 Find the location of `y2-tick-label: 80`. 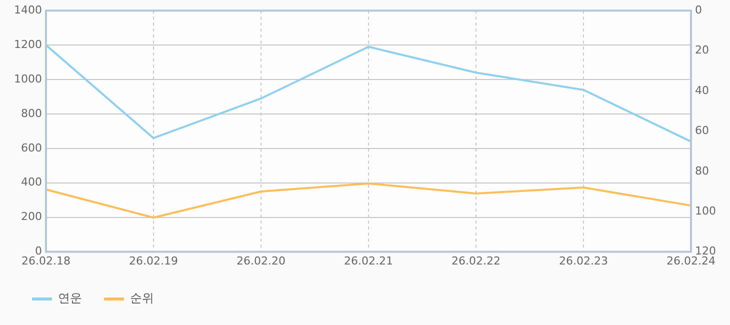

y2-tick-label: 80 is located at coordinates (702, 171).